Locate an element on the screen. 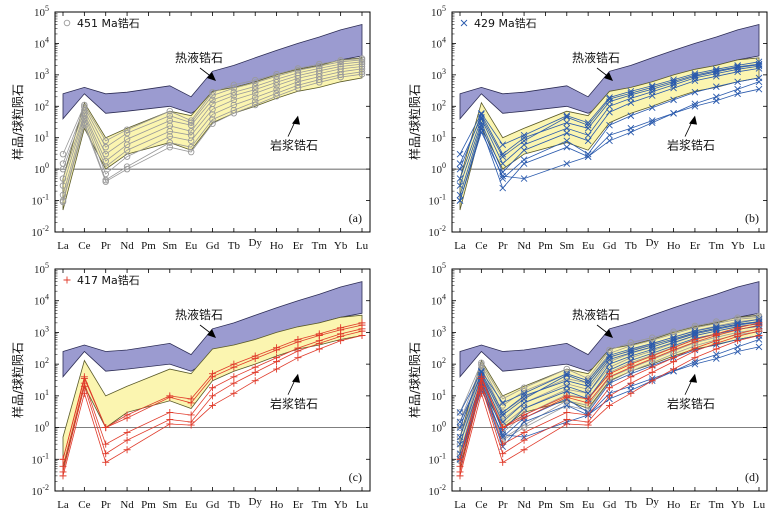 This screenshot has width=775, height=515. magmatic-arrow-head is located at coordinates (296, 378).